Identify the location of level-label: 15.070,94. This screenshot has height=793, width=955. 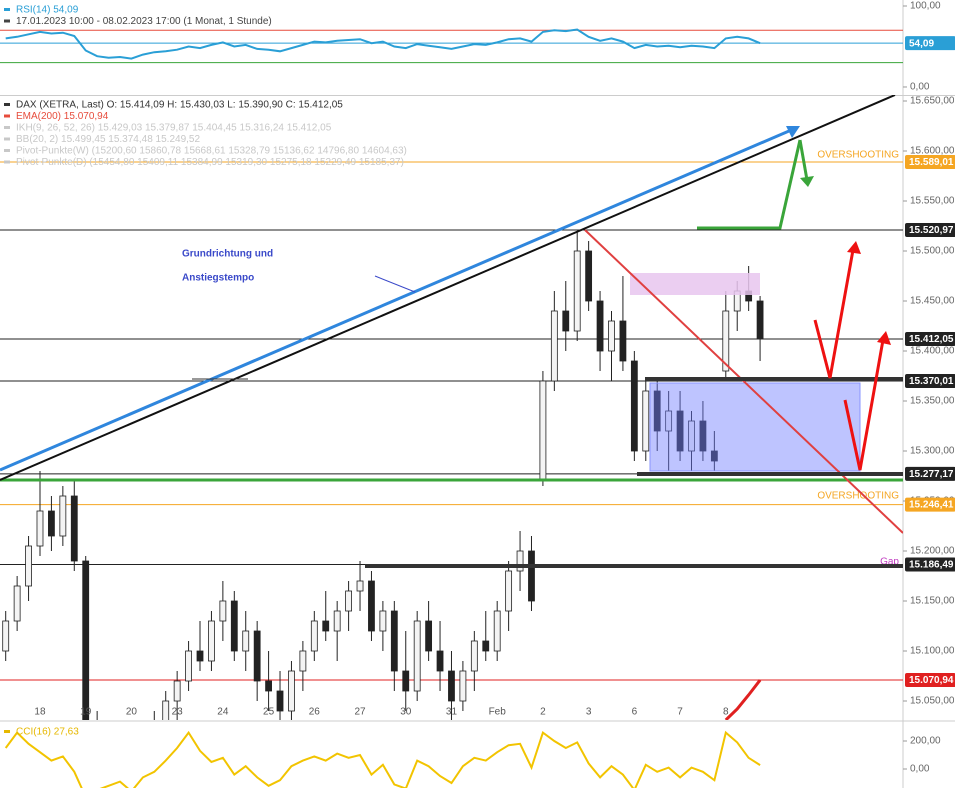
(931, 680).